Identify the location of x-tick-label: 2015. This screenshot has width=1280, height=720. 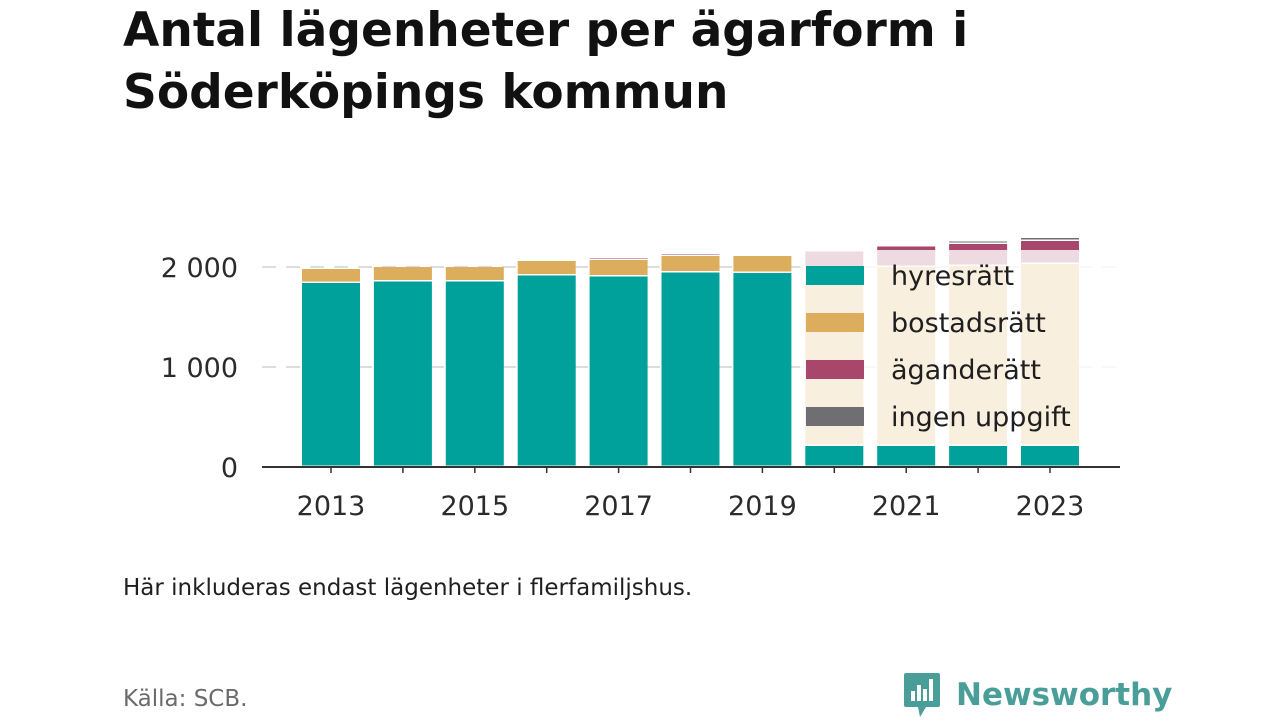
(474, 506).